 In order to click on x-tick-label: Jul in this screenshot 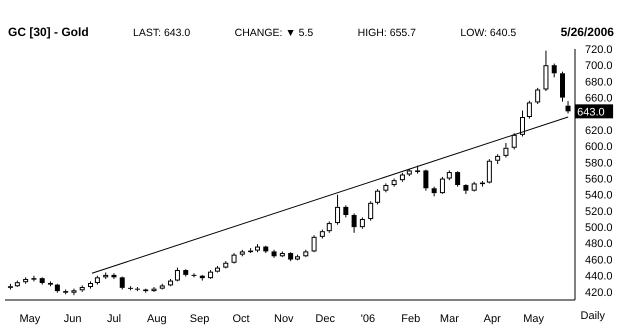, I will do `click(114, 318)`.